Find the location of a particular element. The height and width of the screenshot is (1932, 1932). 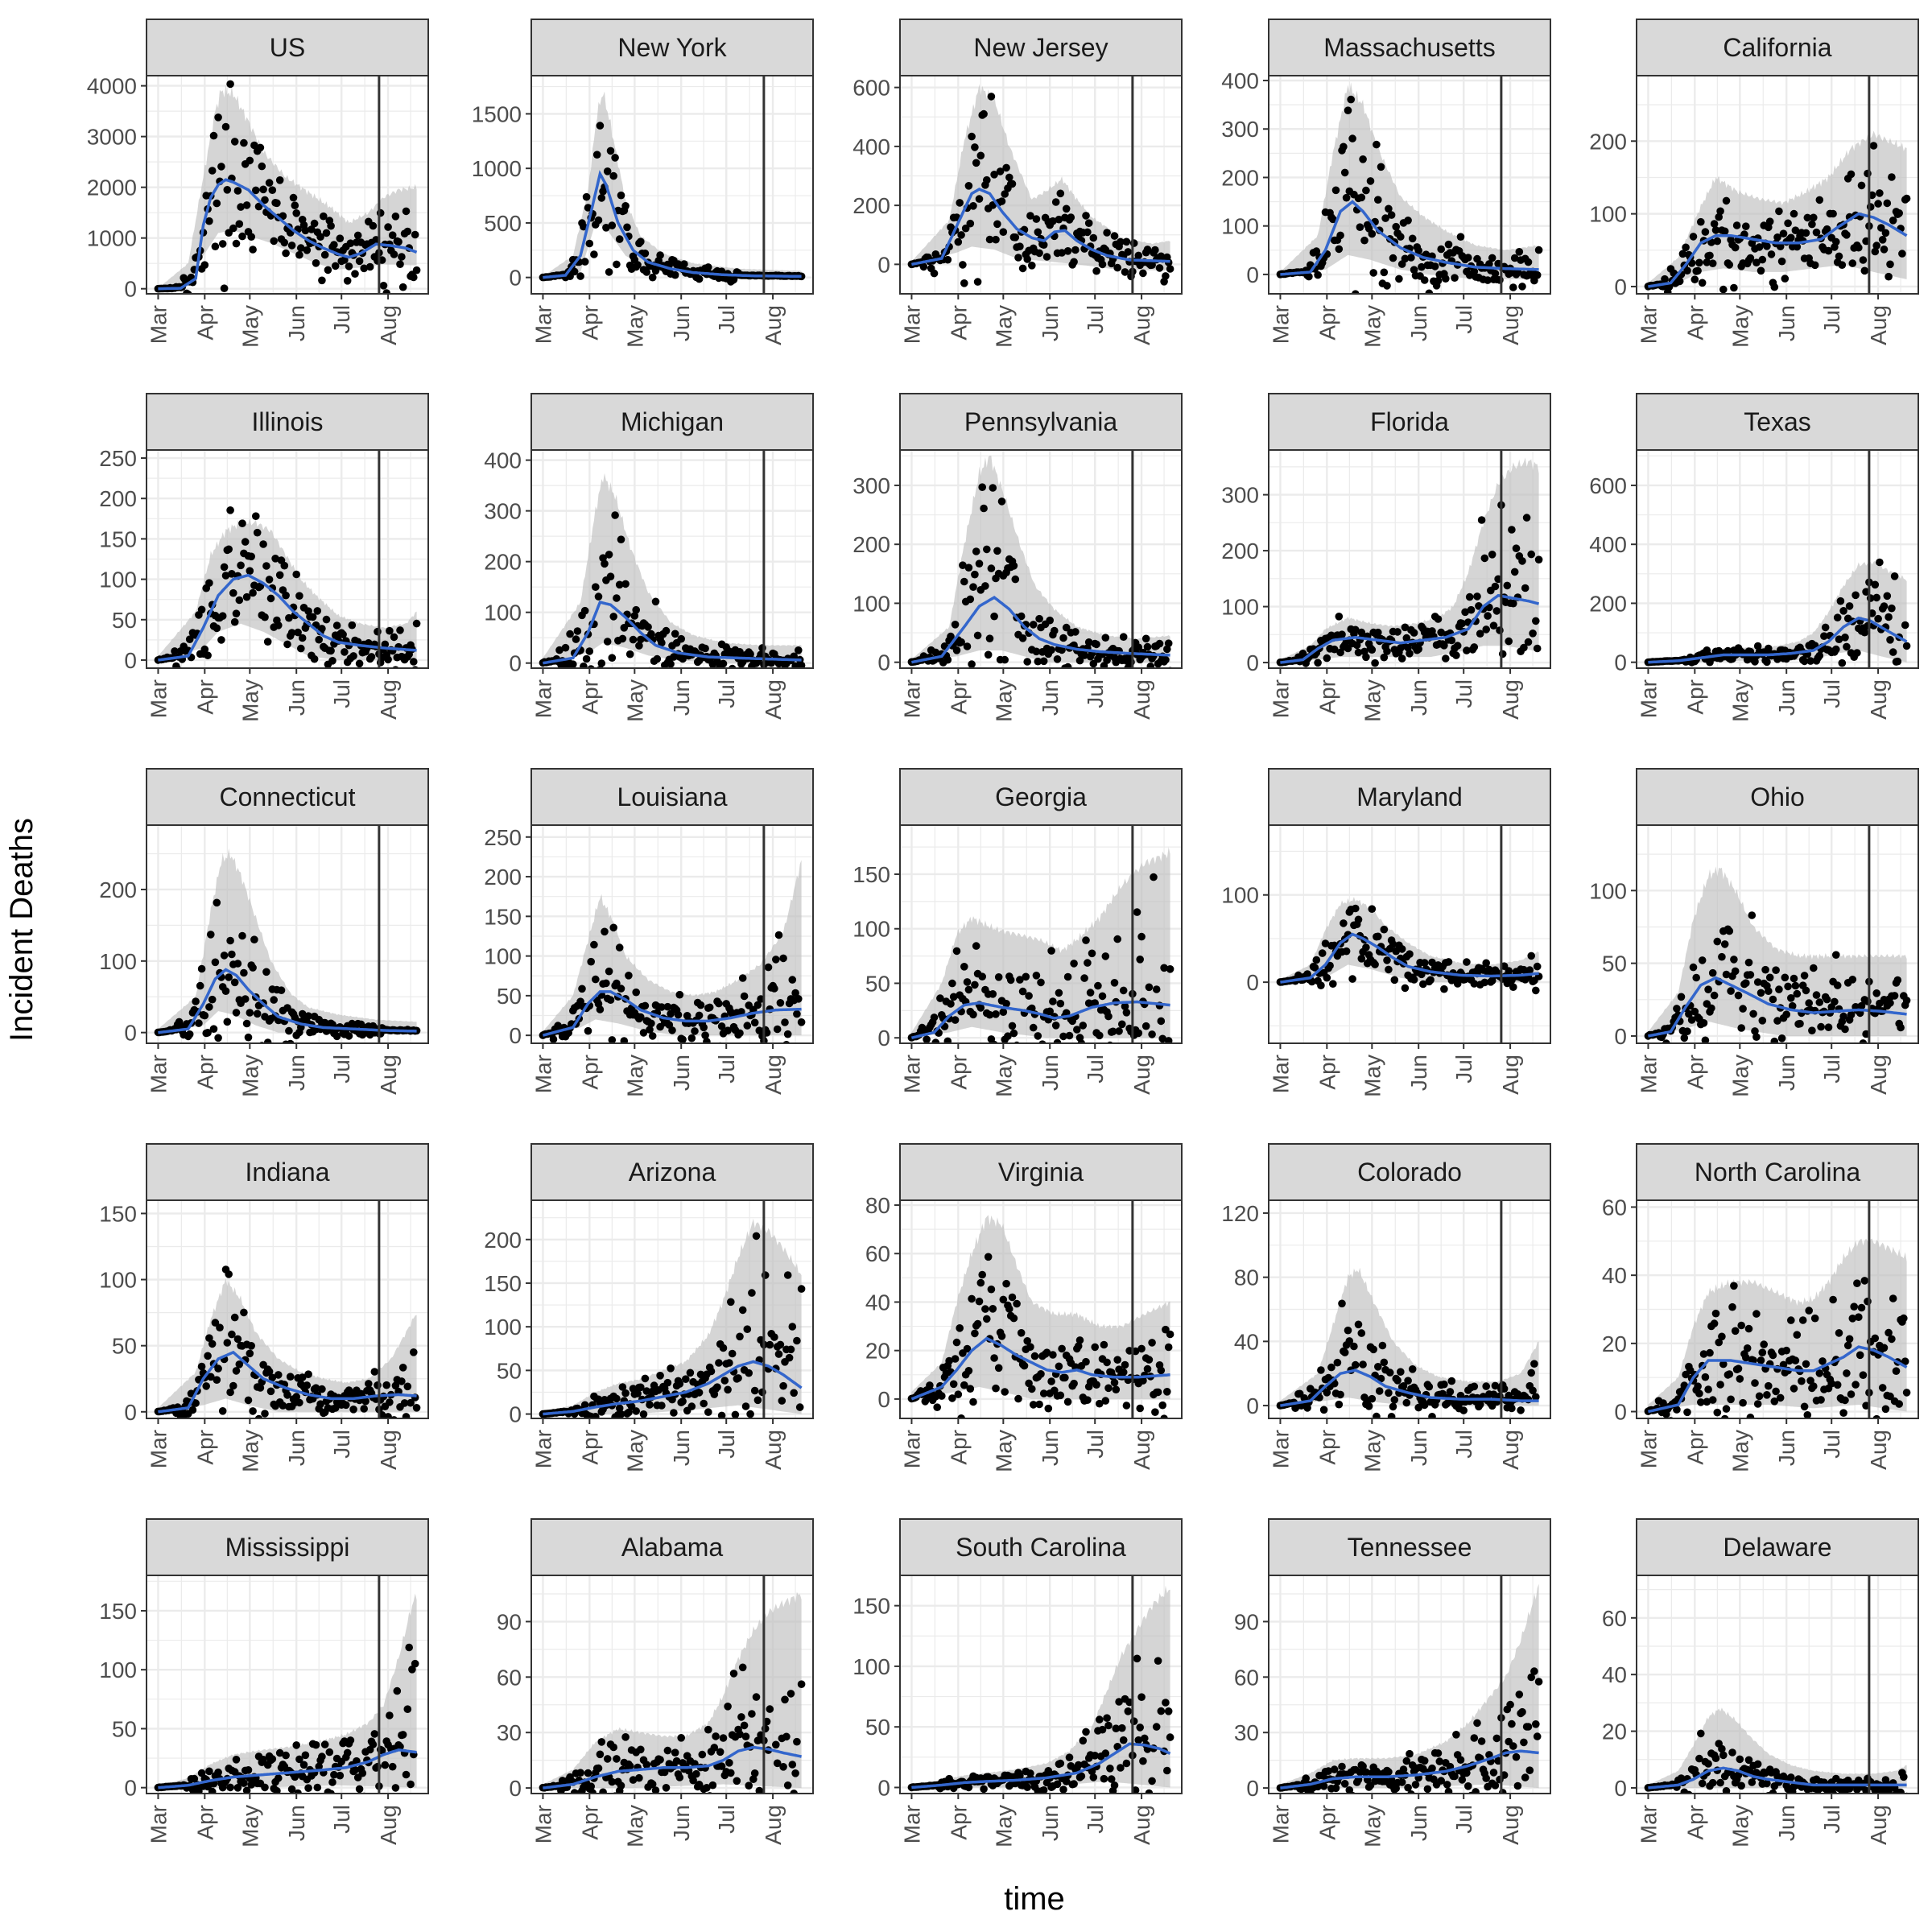

y-tick-label: 400 is located at coordinates (871, 146).